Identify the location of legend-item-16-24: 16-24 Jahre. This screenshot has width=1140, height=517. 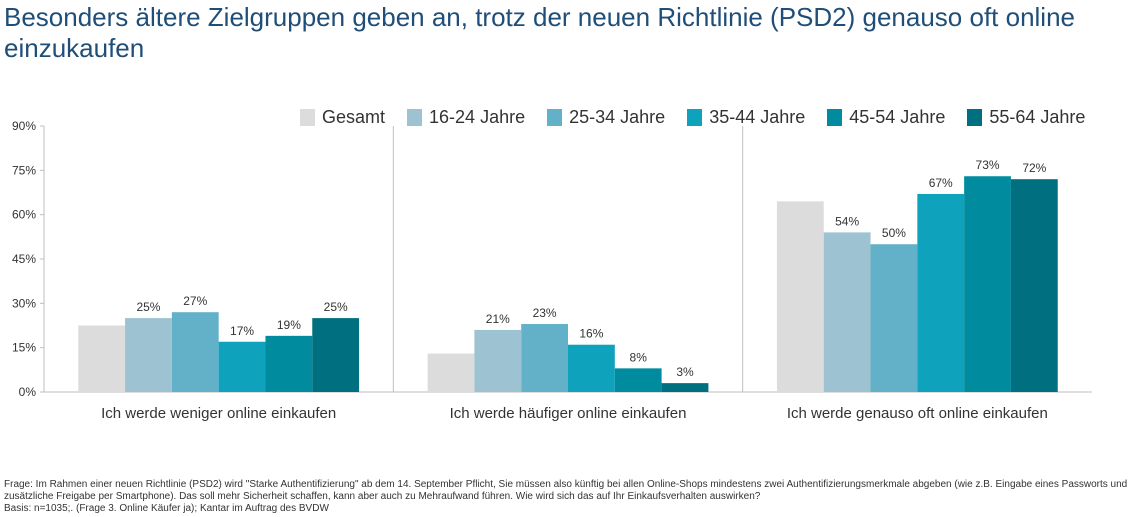
(466, 117).